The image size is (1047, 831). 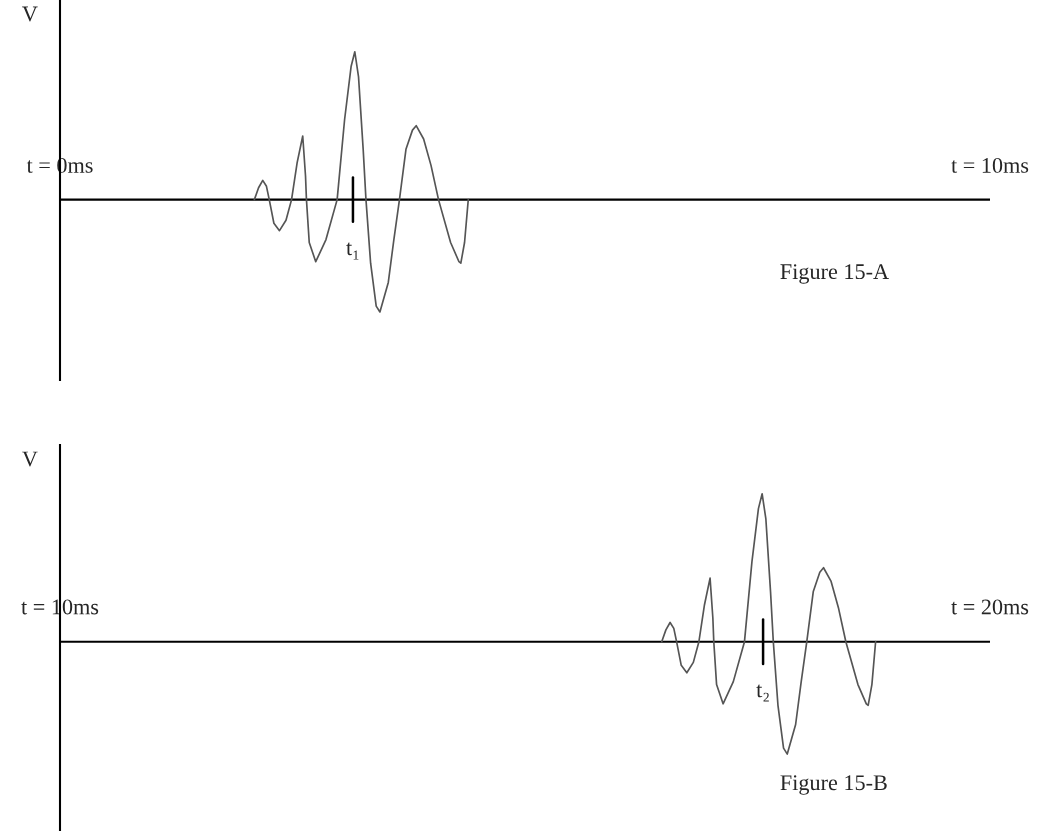 What do you see at coordinates (990, 607) in the screenshot?
I see `x-tick-label: t = 20ms` at bounding box center [990, 607].